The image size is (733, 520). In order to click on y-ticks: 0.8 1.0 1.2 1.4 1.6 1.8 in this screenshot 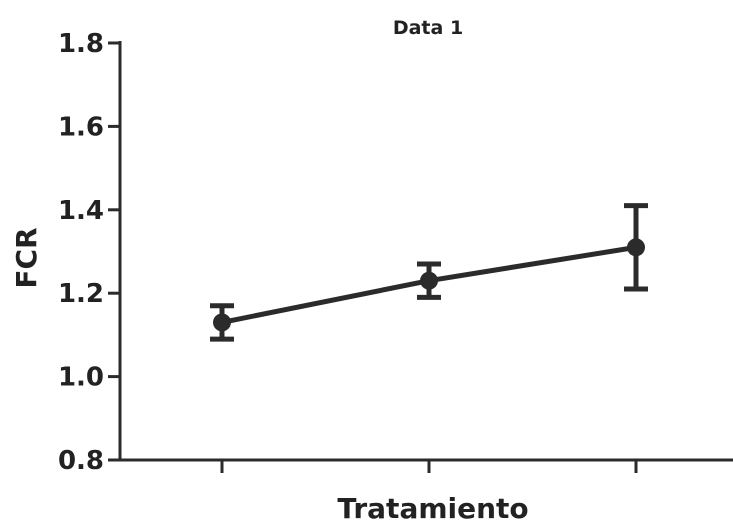, I will do `click(89, 252)`.